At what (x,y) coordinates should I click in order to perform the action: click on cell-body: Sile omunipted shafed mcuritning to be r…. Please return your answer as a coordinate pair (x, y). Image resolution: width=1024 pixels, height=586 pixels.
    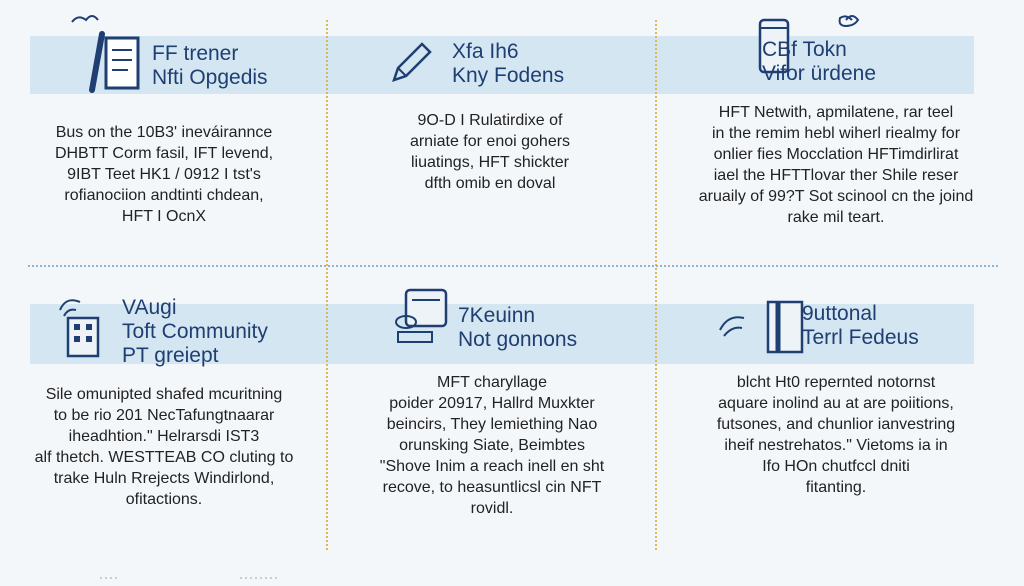
    Looking at the image, I should click on (164, 447).